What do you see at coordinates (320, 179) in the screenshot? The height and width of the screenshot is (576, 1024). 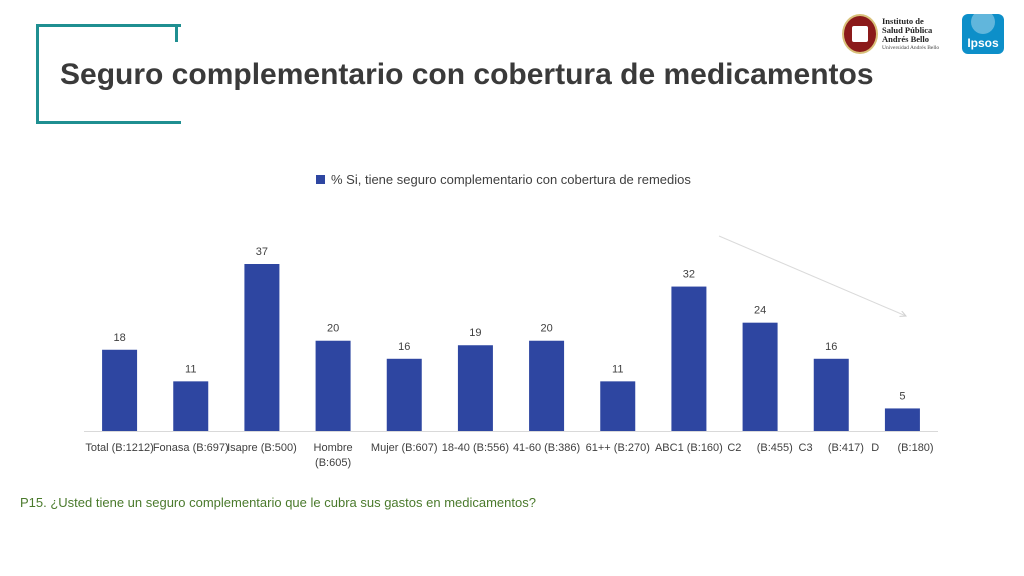 I see `legend-swatch` at bounding box center [320, 179].